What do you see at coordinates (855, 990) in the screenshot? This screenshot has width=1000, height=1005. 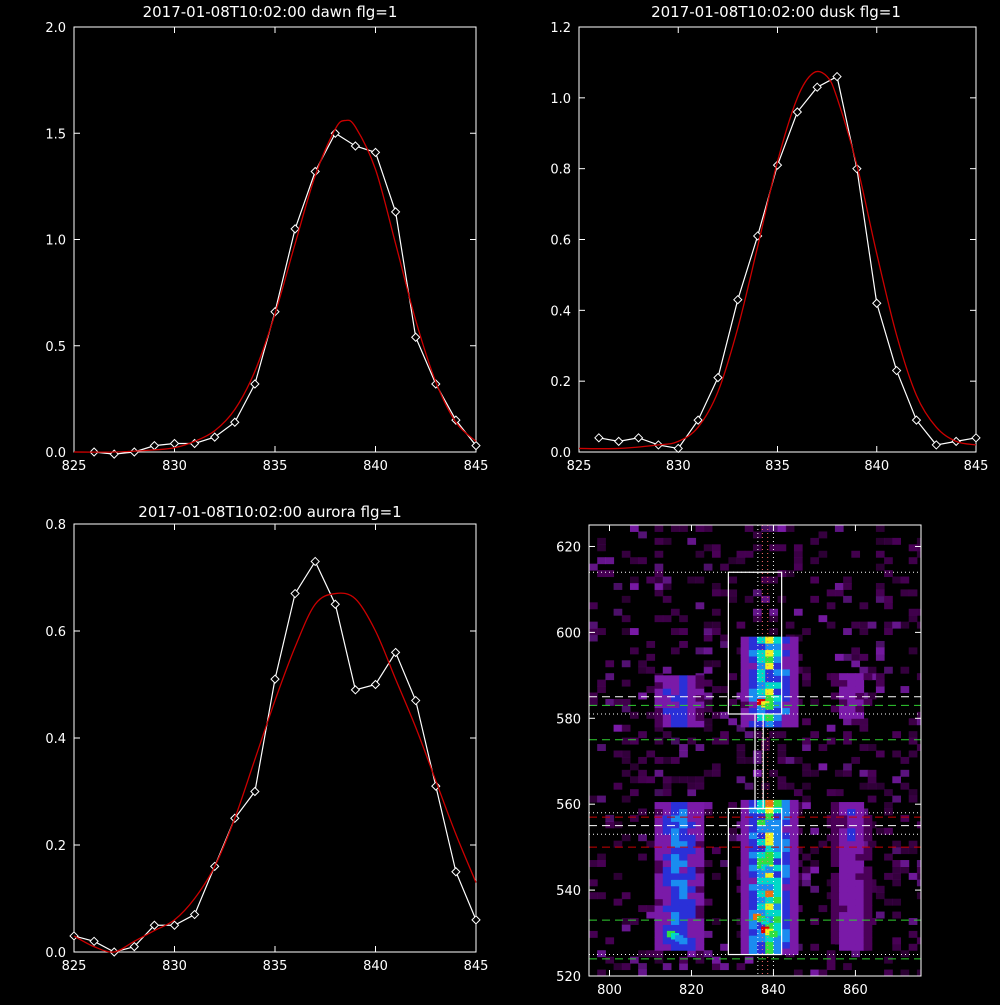 I see `x-tick-label: 860` at bounding box center [855, 990].